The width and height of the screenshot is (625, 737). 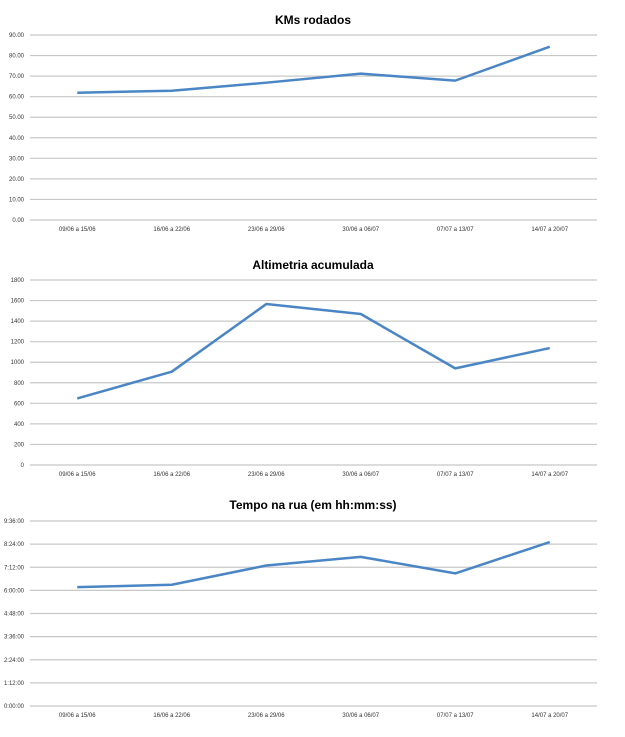 I want to click on y-tick-label: 0:00:00, so click(x=14, y=707).